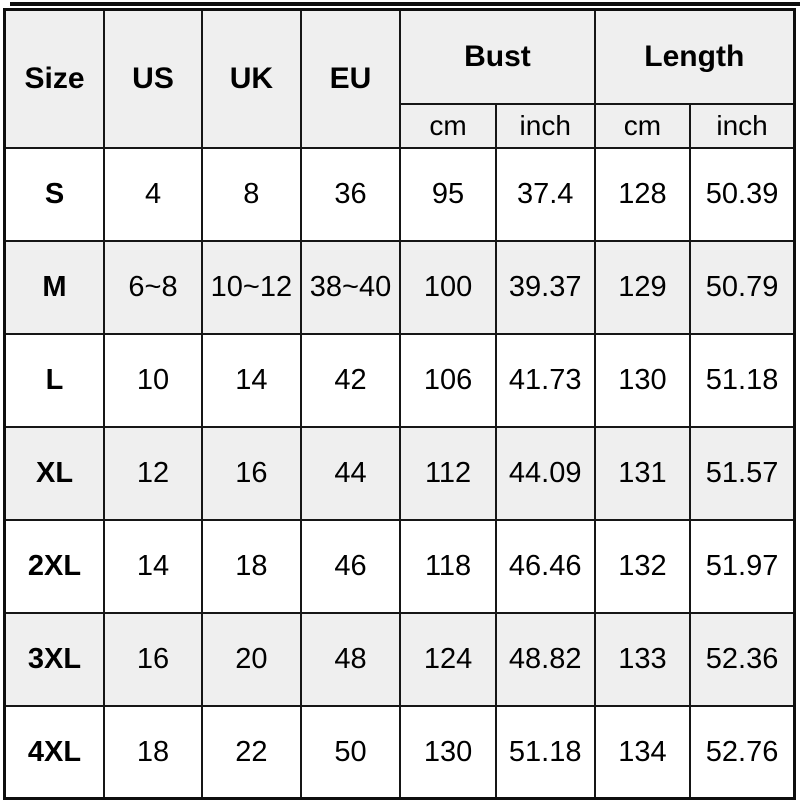  What do you see at coordinates (251, 194) in the screenshot?
I see `cell-uk: 8` at bounding box center [251, 194].